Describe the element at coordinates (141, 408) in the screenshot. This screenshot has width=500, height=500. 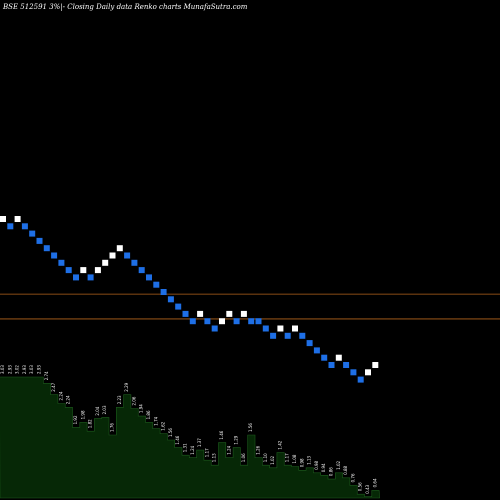
I see `volume-label: 1.94` at that location.